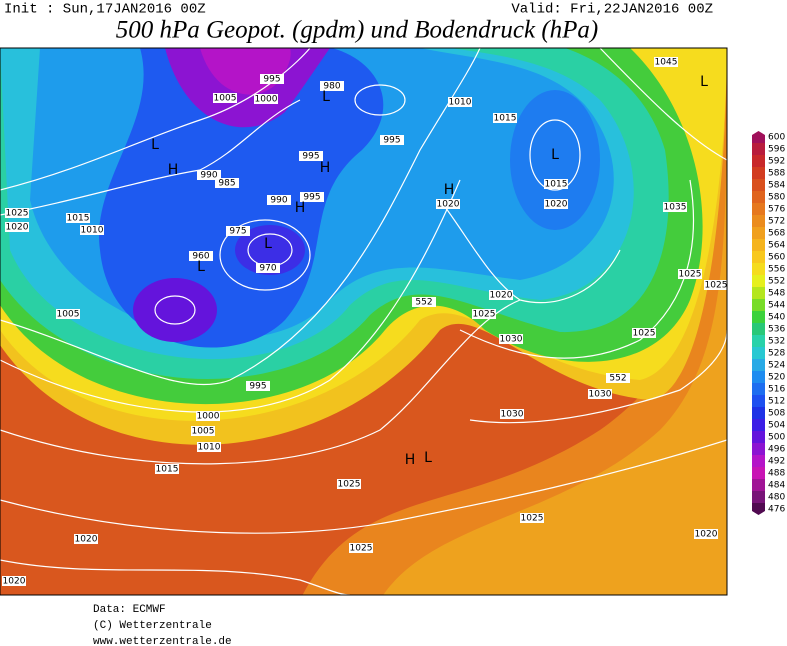 The image size is (787, 646). Describe the element at coordinates (776, 270) in the screenshot. I see `colorbar-label: 556` at that location.